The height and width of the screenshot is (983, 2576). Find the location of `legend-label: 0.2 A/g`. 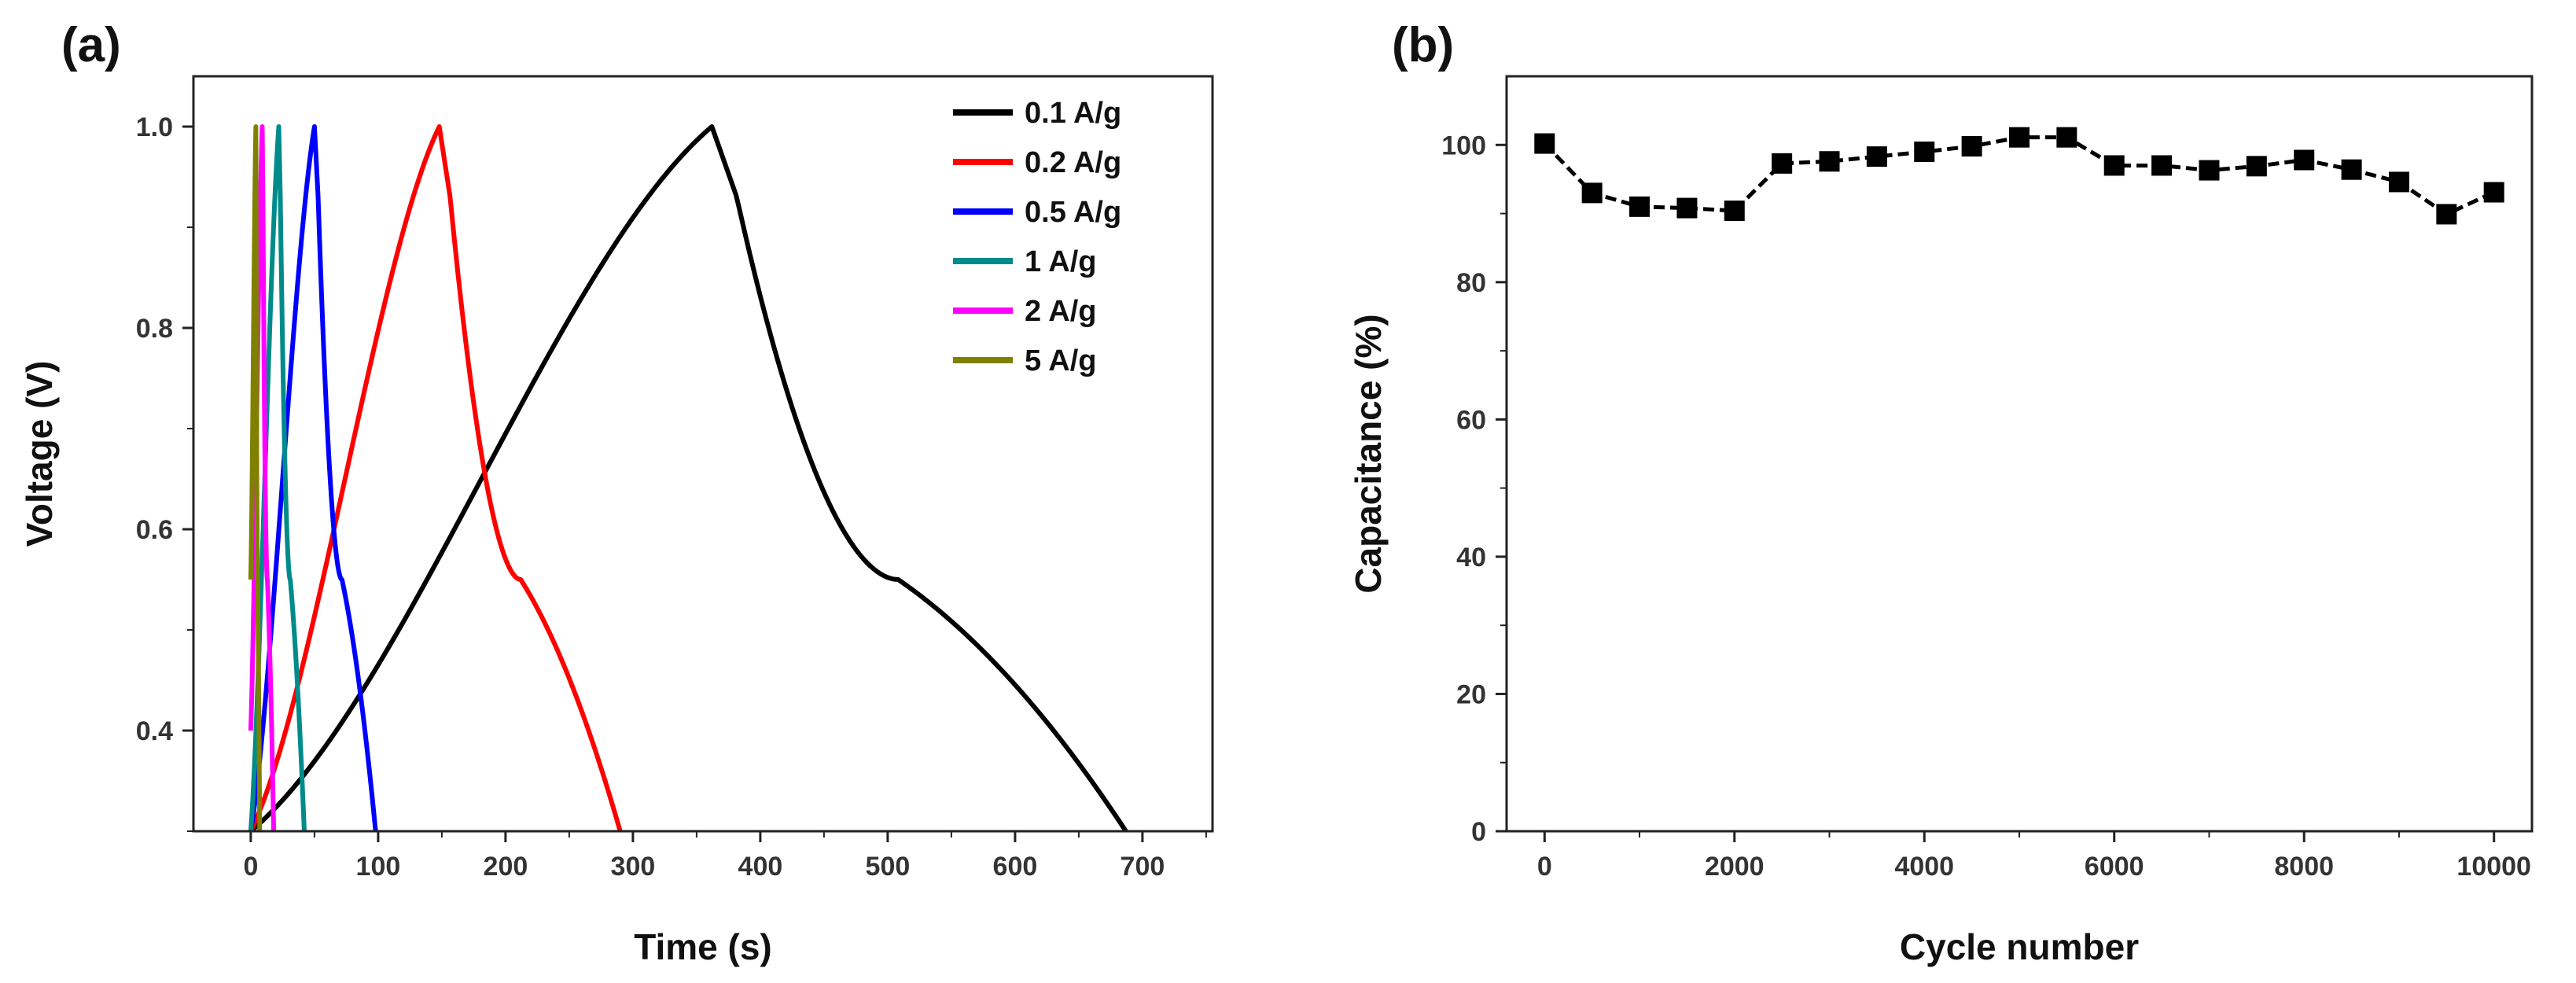

legend-label: 0.2 A/g is located at coordinates (1073, 162).